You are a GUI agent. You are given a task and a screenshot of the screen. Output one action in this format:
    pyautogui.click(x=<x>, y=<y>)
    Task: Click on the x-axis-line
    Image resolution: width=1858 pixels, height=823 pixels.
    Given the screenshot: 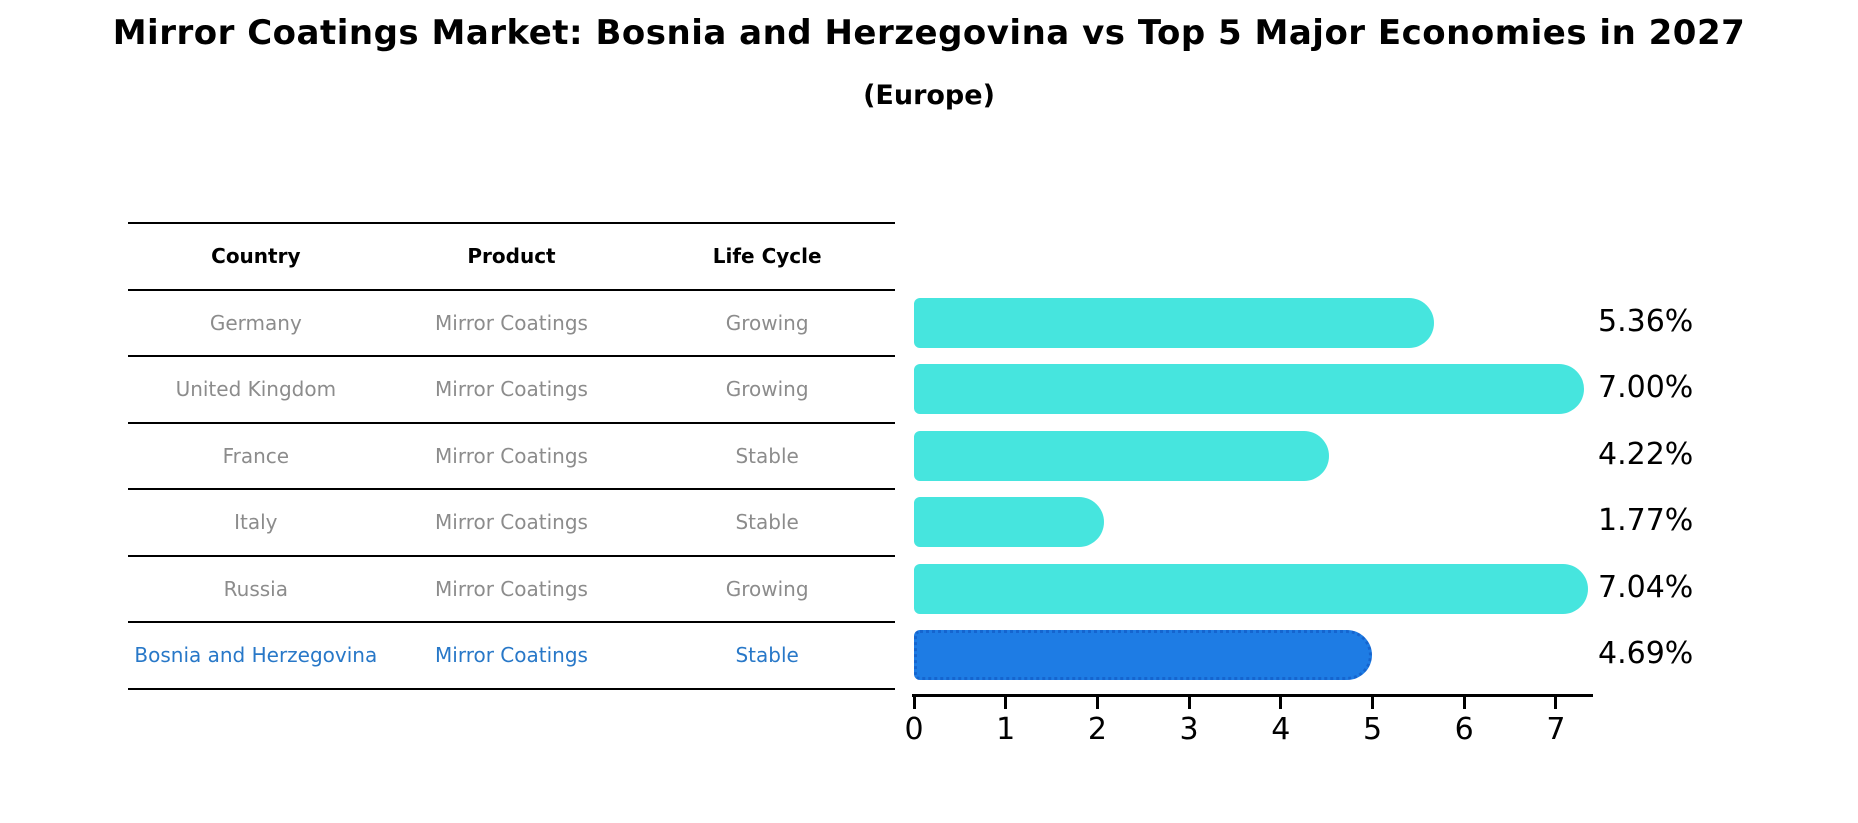 What is the action you would take?
    pyautogui.click(x=1252, y=695)
    